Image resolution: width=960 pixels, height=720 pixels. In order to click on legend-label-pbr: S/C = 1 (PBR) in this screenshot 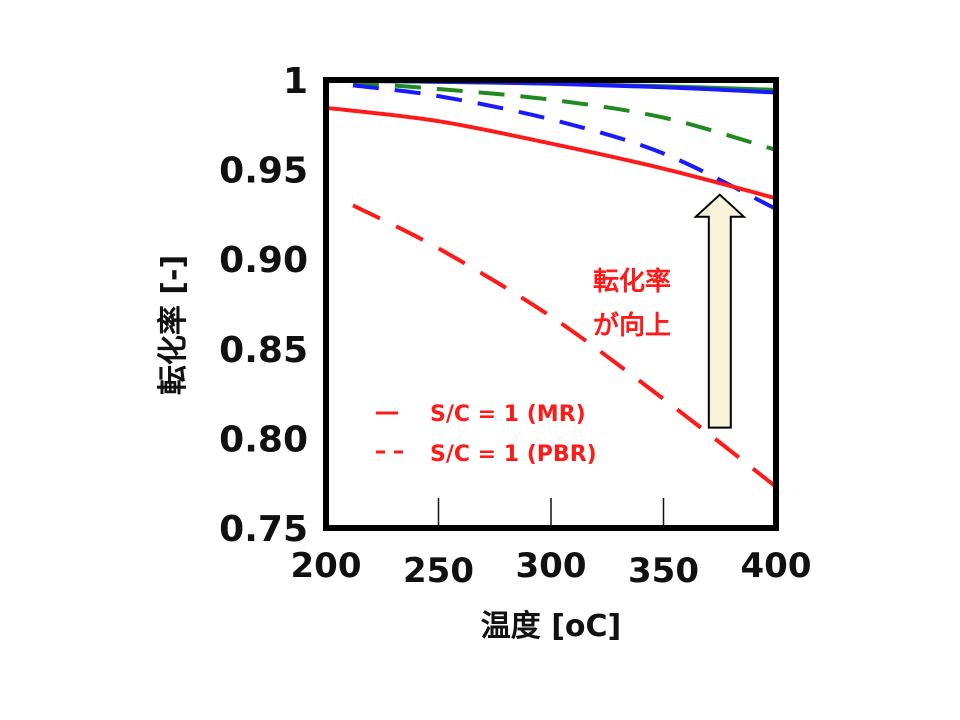, I will do `click(513, 454)`.